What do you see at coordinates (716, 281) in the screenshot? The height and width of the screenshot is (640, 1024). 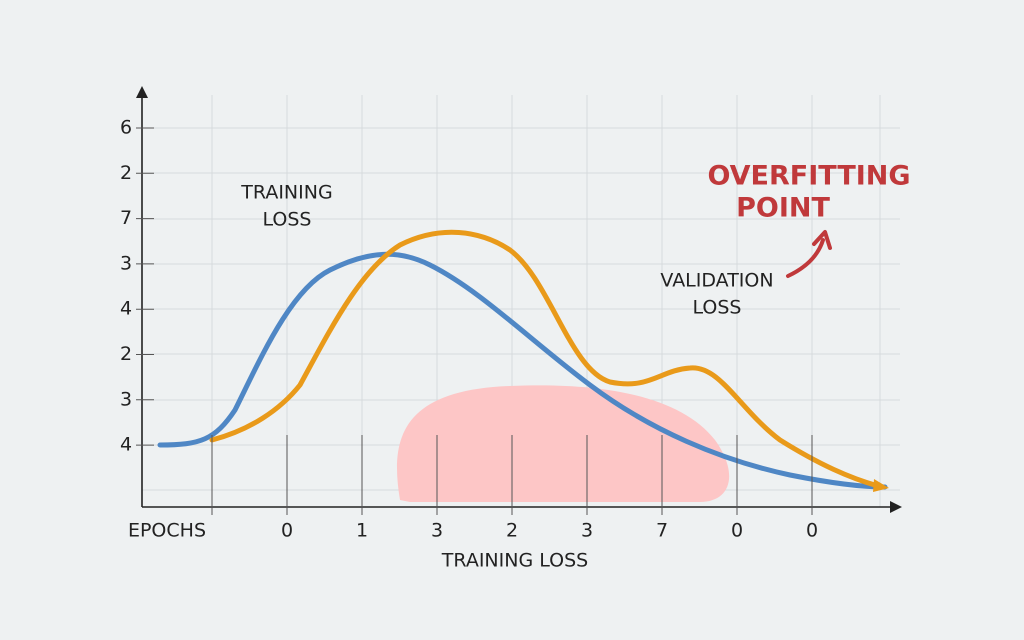 I see `validation-label: VALIDATION` at bounding box center [716, 281].